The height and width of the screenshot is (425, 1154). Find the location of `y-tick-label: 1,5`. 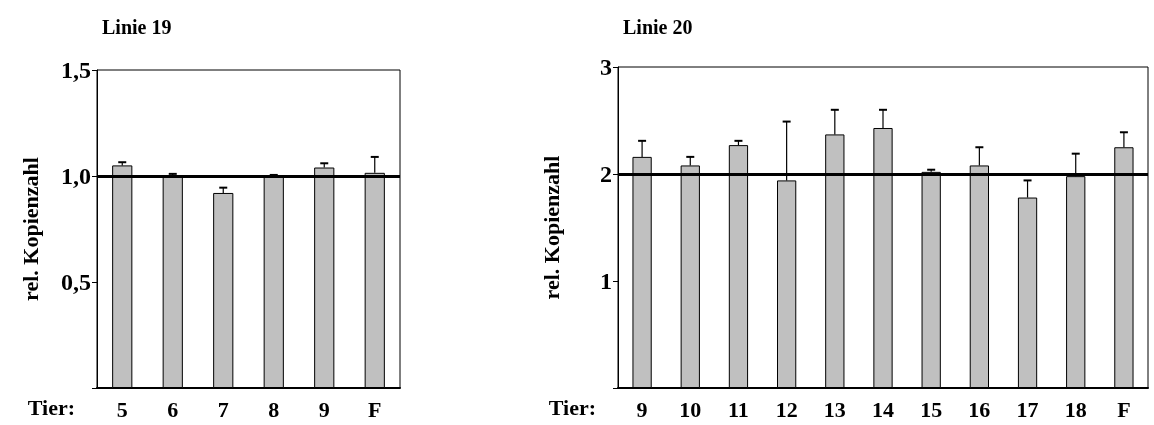

y-tick-label: 1,5 is located at coordinates (76, 70).